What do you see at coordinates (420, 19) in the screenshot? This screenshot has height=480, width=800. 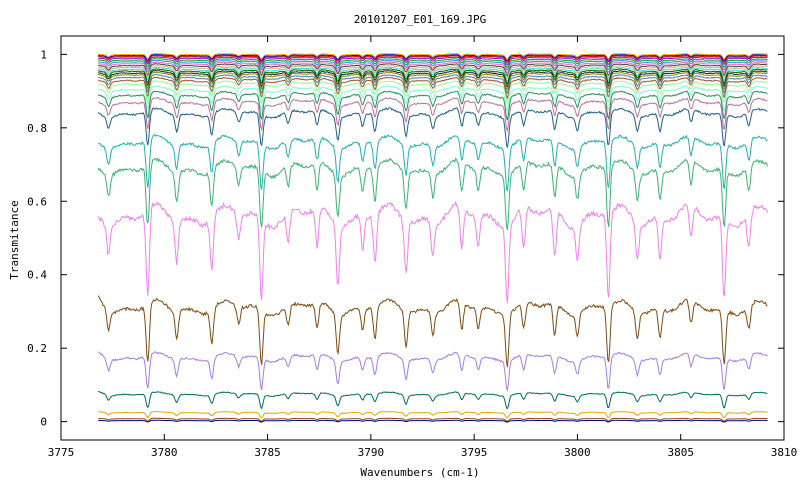 I see `chart-title: 20101207_E01_169.JPG` at bounding box center [420, 19].